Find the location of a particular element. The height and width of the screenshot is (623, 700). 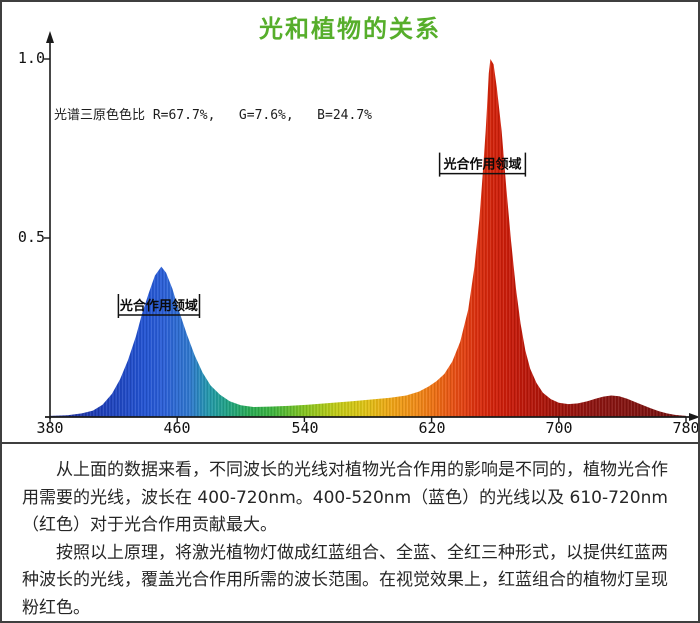

x-tick-label: 700 is located at coordinates (559, 428).